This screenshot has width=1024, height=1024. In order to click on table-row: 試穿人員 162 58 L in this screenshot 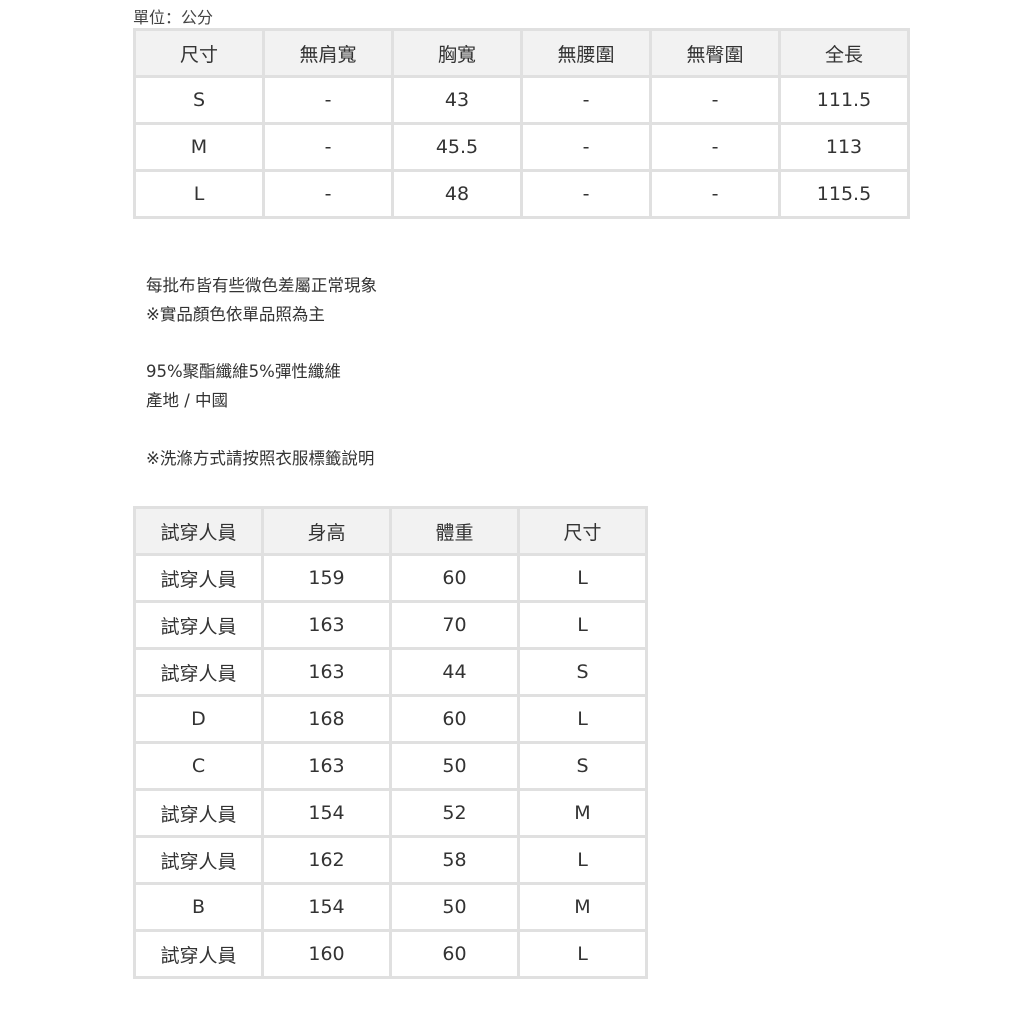, I will do `click(390, 860)`.